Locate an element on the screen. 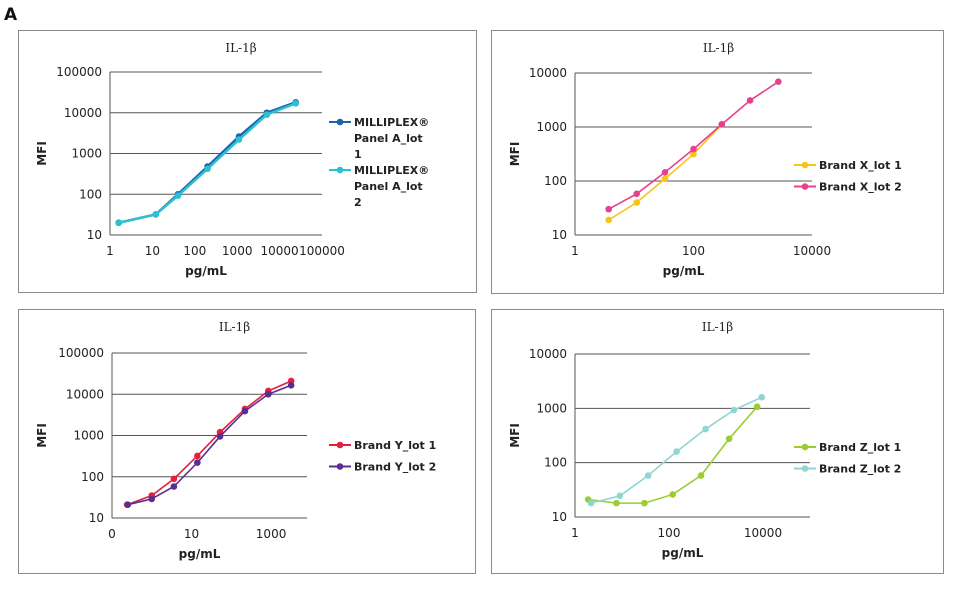 The width and height of the screenshot is (960, 600). legend-label: Brand Z_lot 2 is located at coordinates (860, 469).